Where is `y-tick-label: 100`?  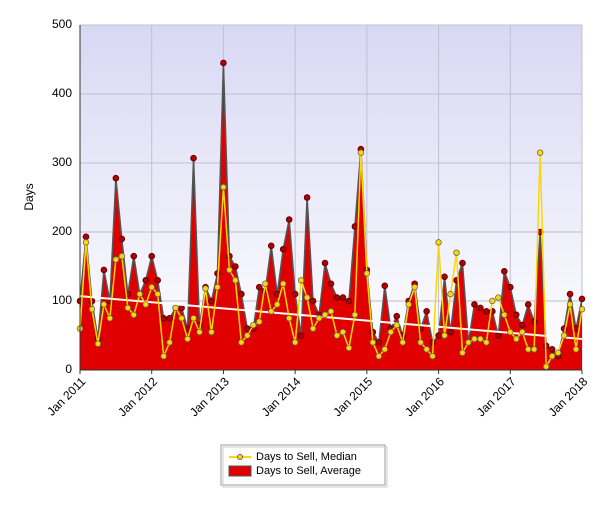 y-tick-label: 100 is located at coordinates (62, 300).